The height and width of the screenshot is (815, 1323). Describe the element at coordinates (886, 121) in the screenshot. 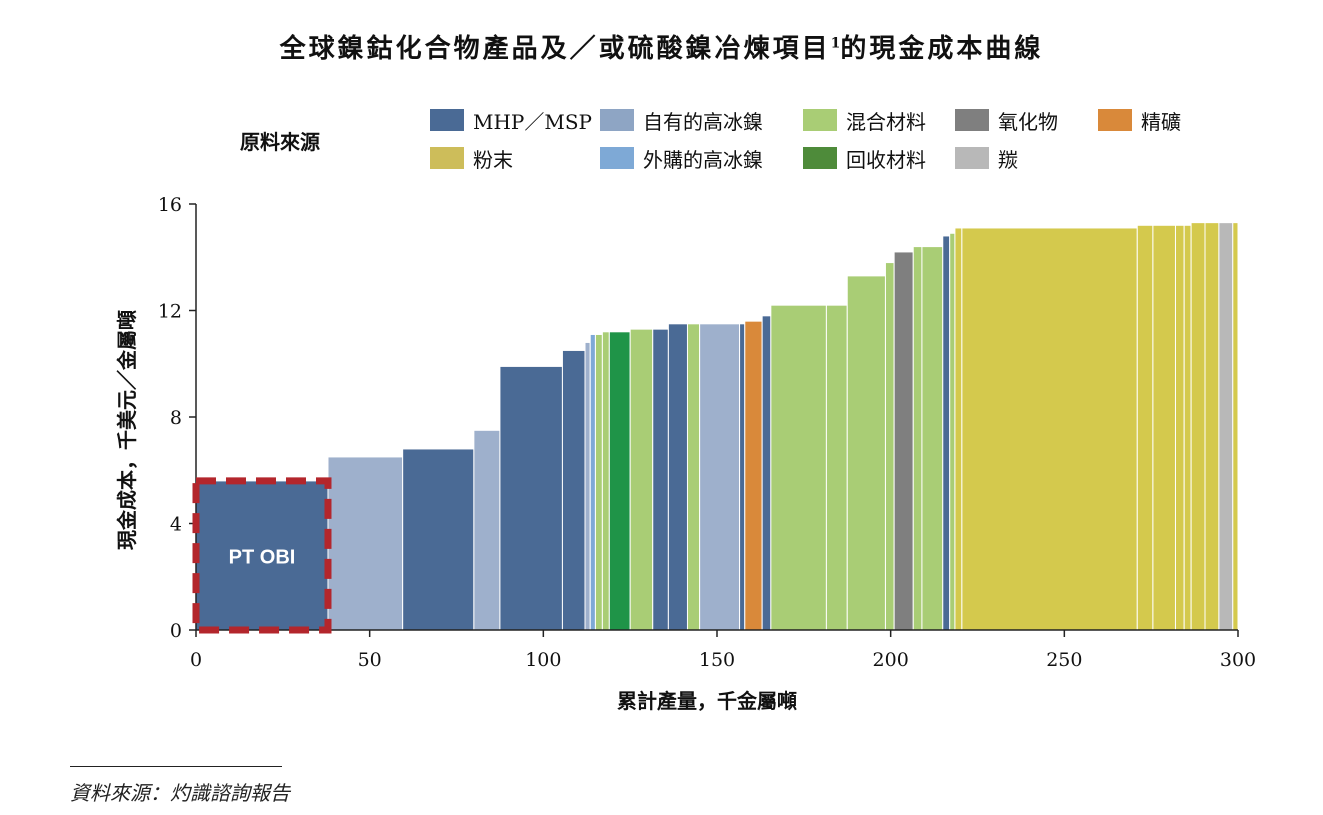

I see `legend-label-mixed: 混合材料` at that location.